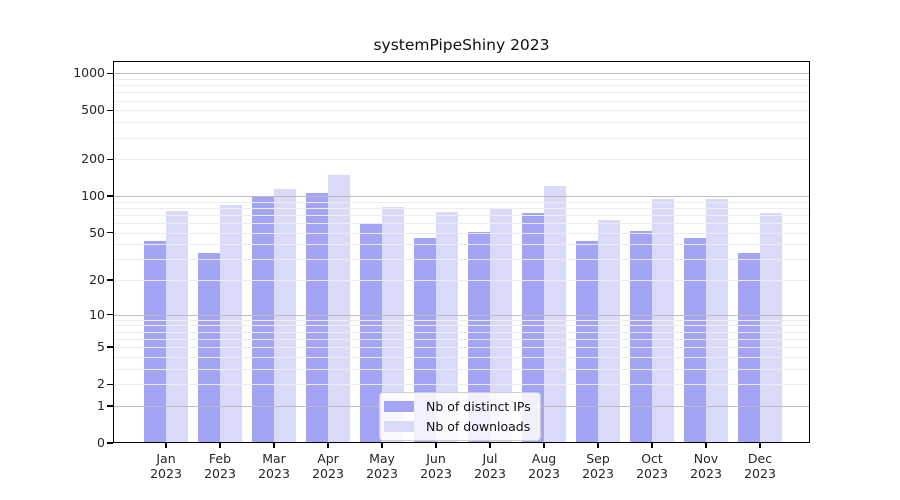 The height and width of the screenshot is (500, 900). I want to click on bar-ips-oct, so click(641, 336).